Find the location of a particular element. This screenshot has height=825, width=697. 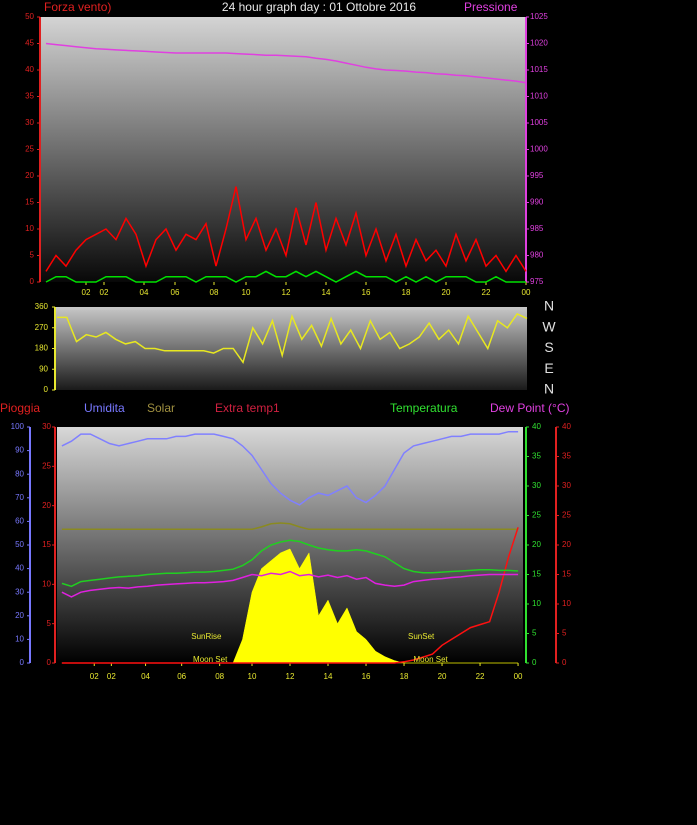

y4-tick-label: 10 is located at coordinates (566, 603).